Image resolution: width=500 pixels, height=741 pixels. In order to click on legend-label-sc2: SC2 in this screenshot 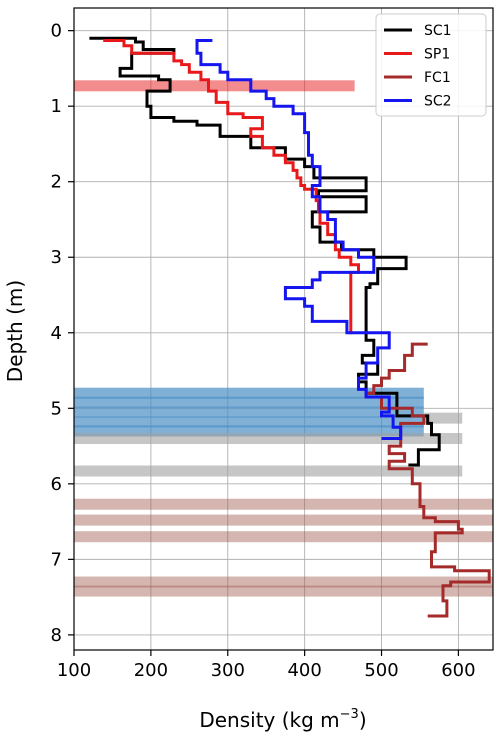, I will do `click(438, 102)`.